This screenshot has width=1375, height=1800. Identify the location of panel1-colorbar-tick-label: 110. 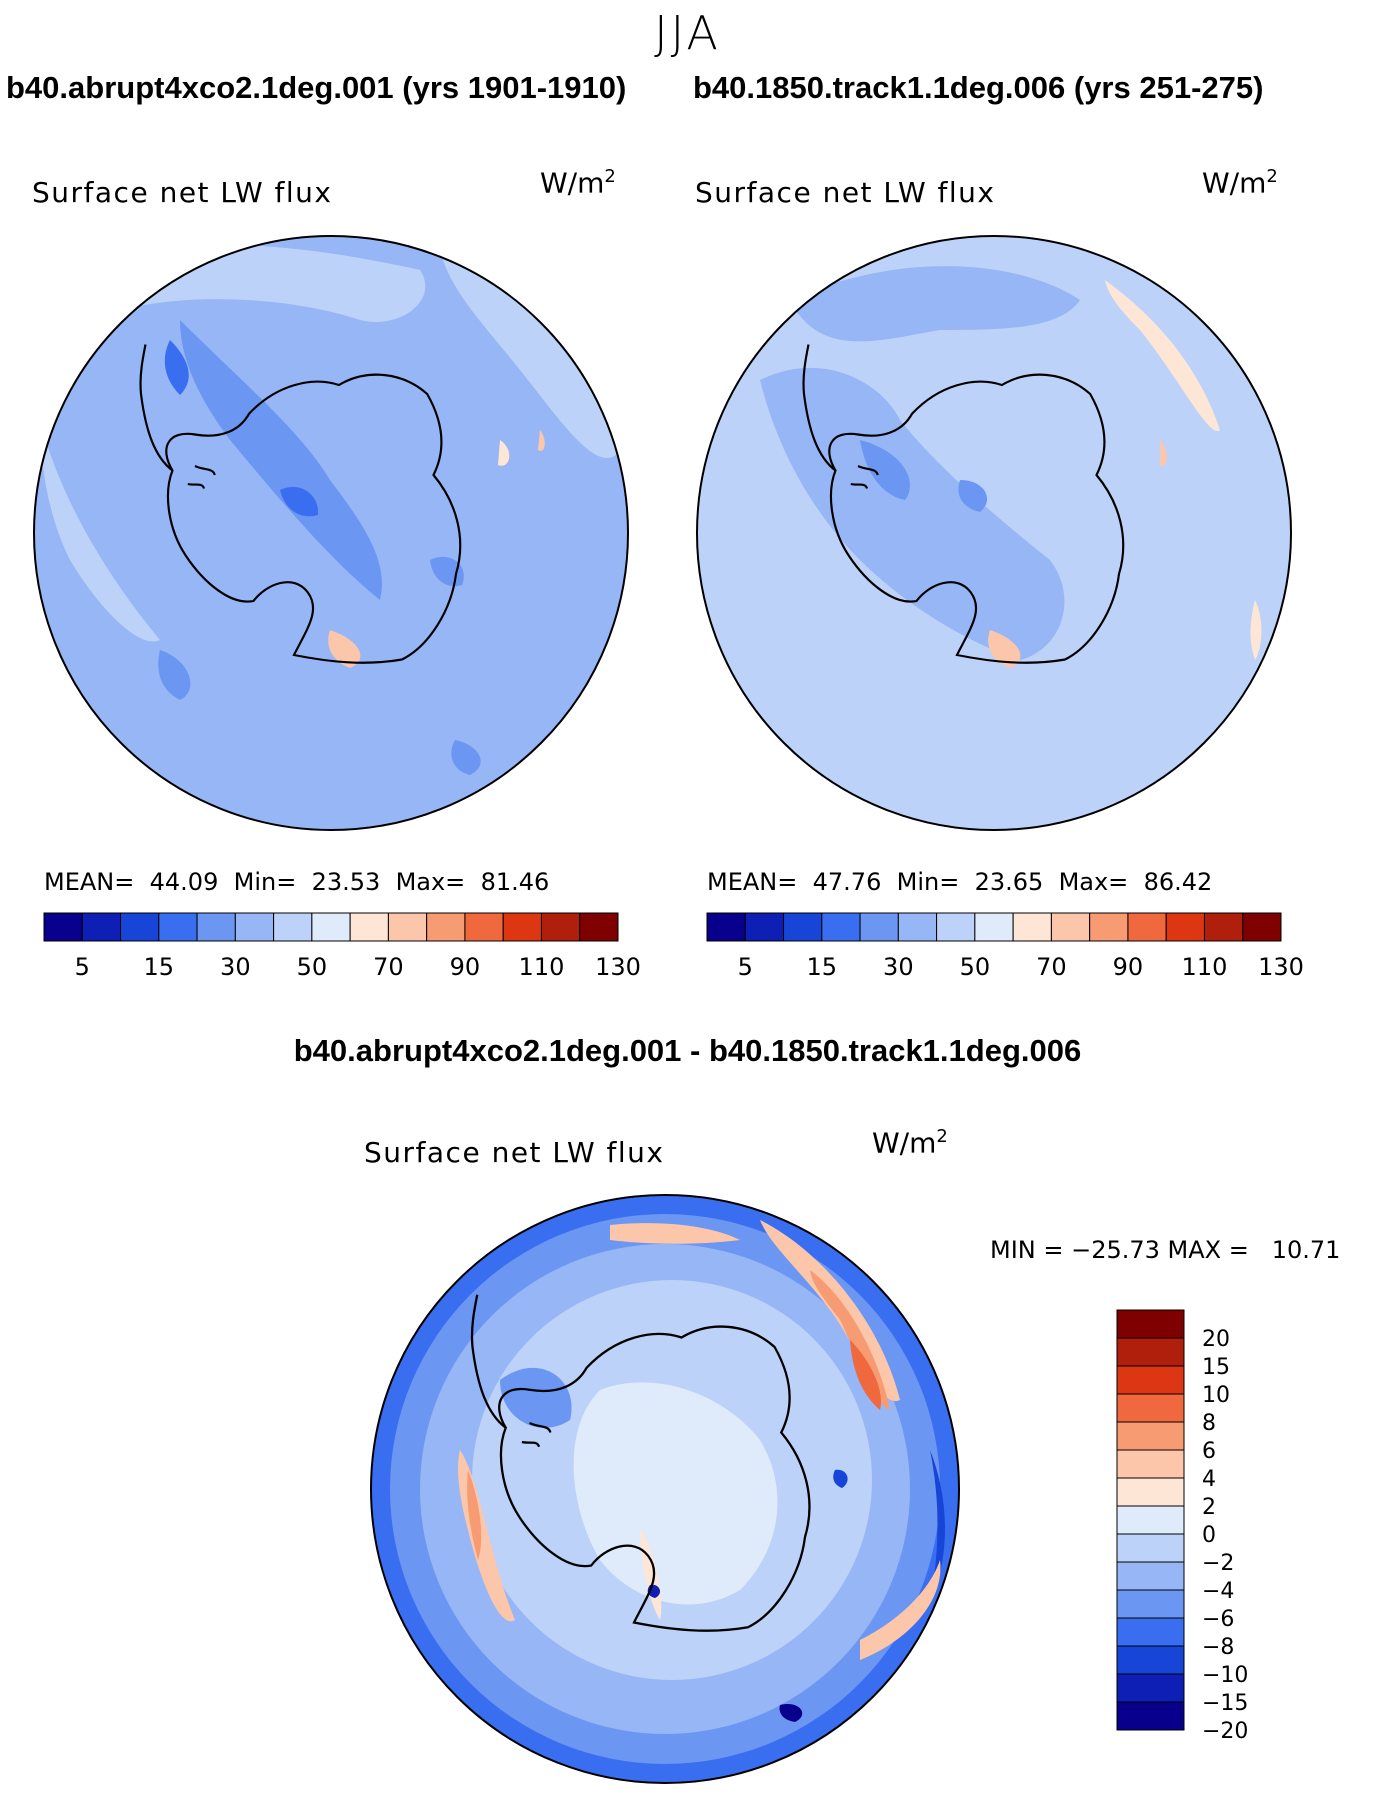
(542, 967).